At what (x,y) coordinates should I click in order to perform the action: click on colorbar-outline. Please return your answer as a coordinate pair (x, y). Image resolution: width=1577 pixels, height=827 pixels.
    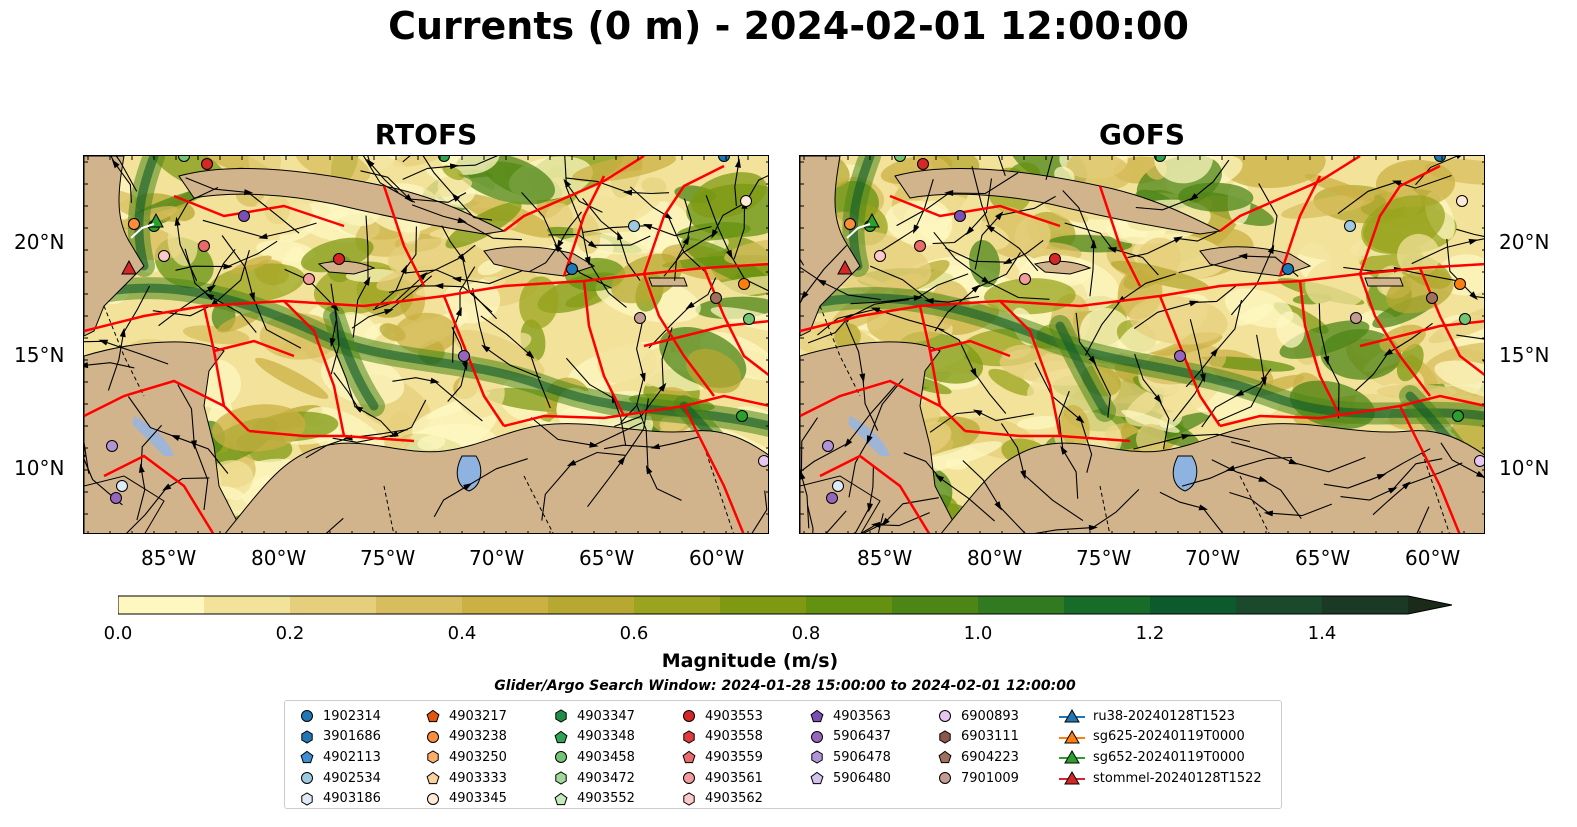
    Looking at the image, I should click on (785, 605).